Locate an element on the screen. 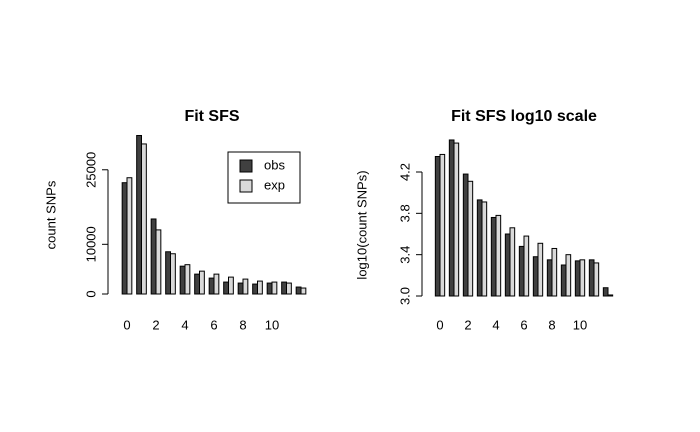 The width and height of the screenshot is (700, 432). chart-title: Fit SFS log10 scale is located at coordinates (524, 116).